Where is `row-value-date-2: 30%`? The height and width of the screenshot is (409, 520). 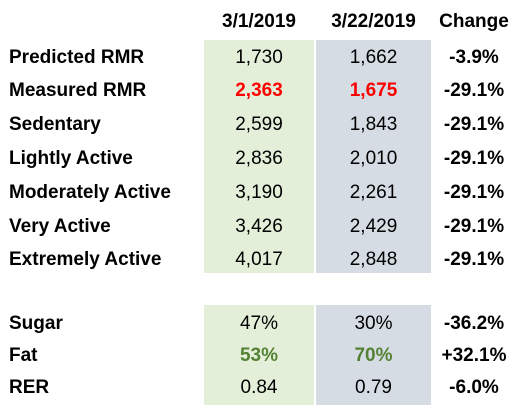 row-value-date-2: 30% is located at coordinates (373, 323).